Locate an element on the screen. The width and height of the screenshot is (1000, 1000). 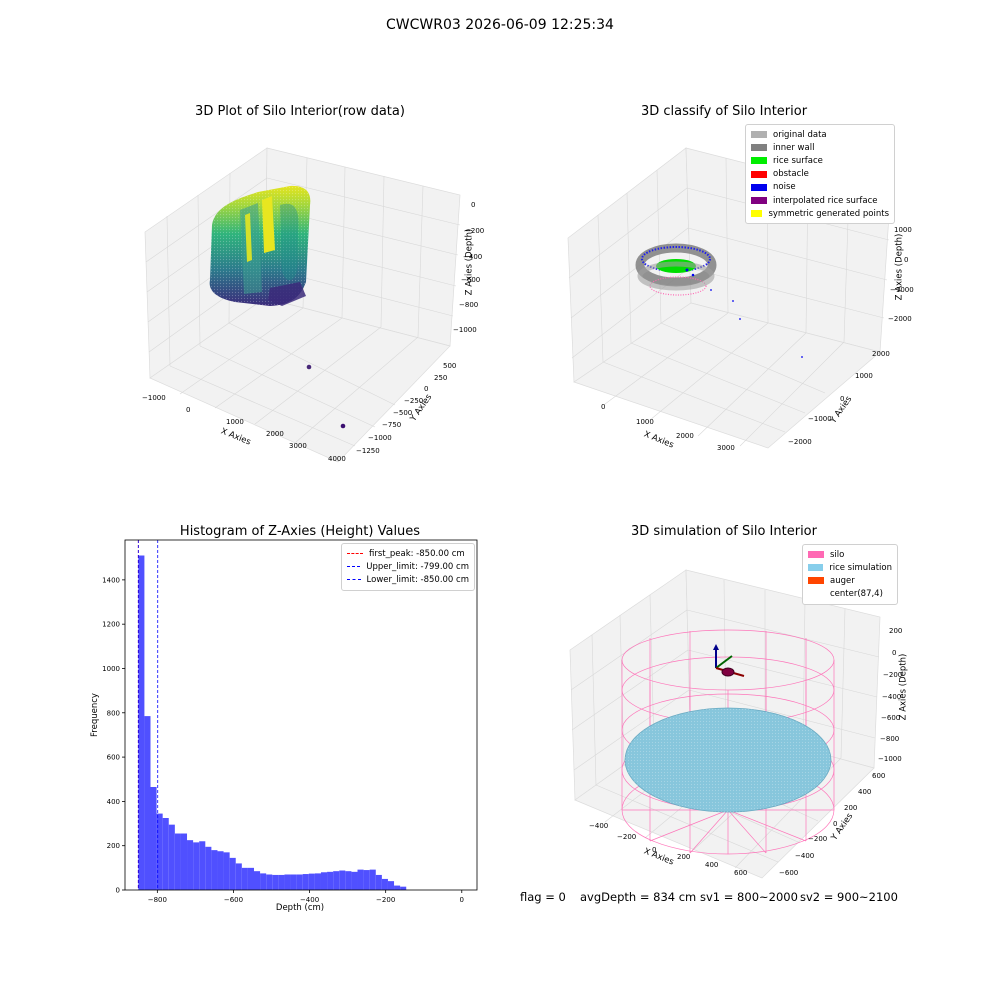
legend-item-symmetric: symmetric generated points is located at coordinates (820, 213).